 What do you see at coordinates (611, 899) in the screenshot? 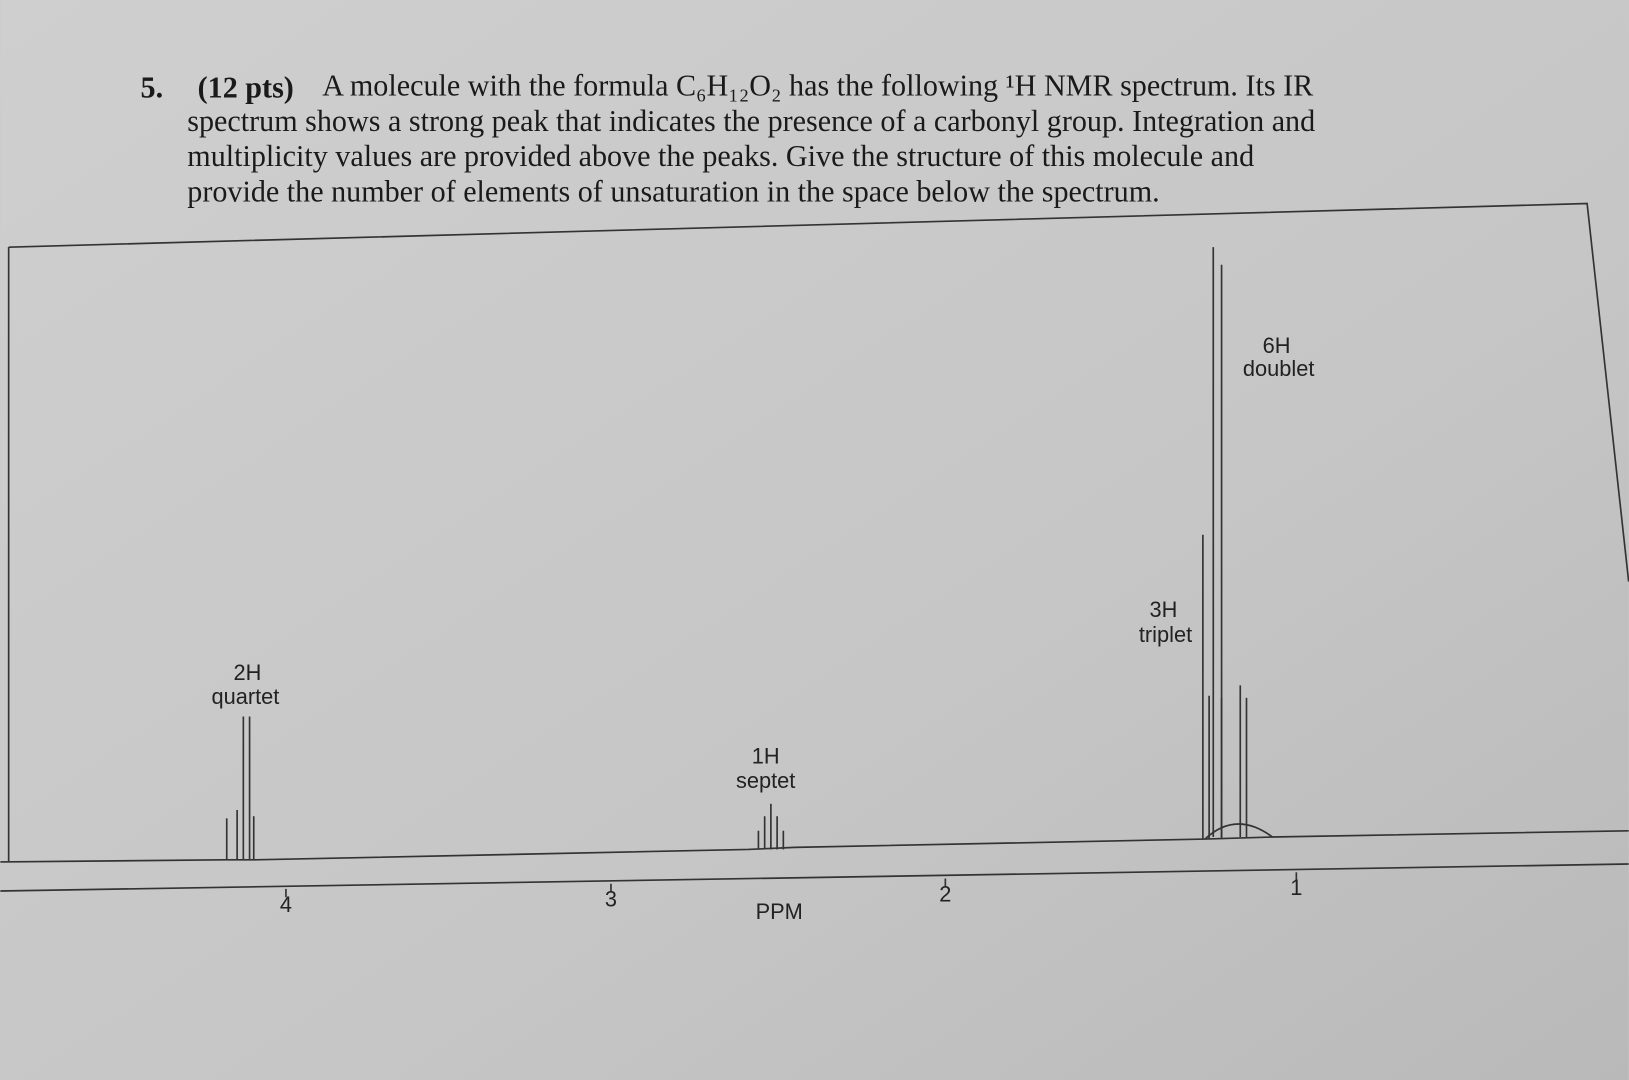
I see `axis-tick-label: 3` at bounding box center [611, 899].